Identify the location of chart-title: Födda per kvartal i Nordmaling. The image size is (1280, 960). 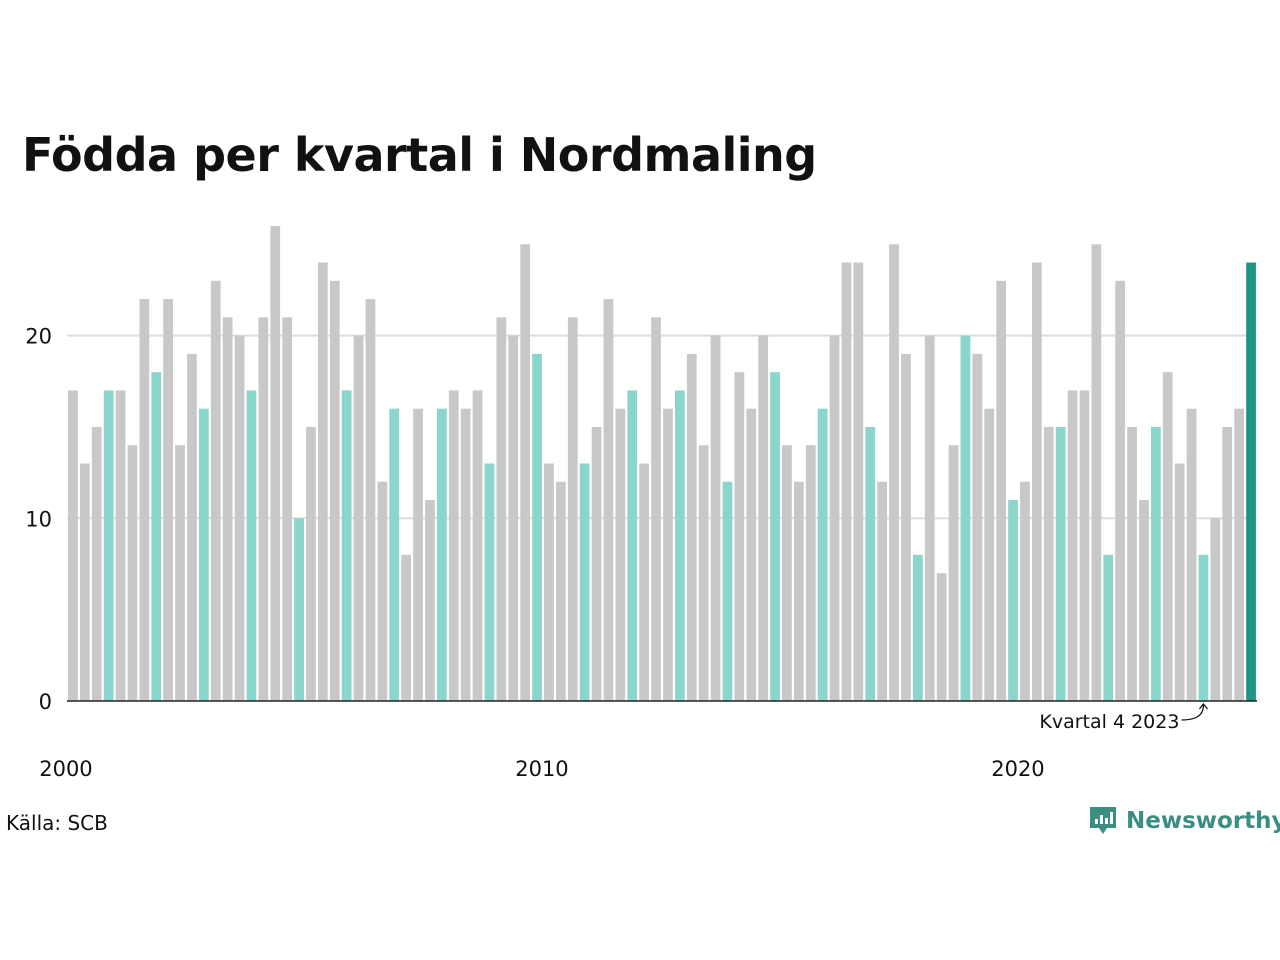
(419, 155).